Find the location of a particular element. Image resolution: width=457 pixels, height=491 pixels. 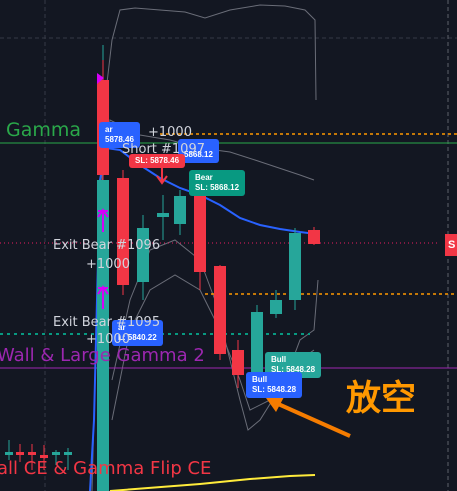

call-ce-label: all CE & Gamma Flip CE is located at coordinates (106, 468).